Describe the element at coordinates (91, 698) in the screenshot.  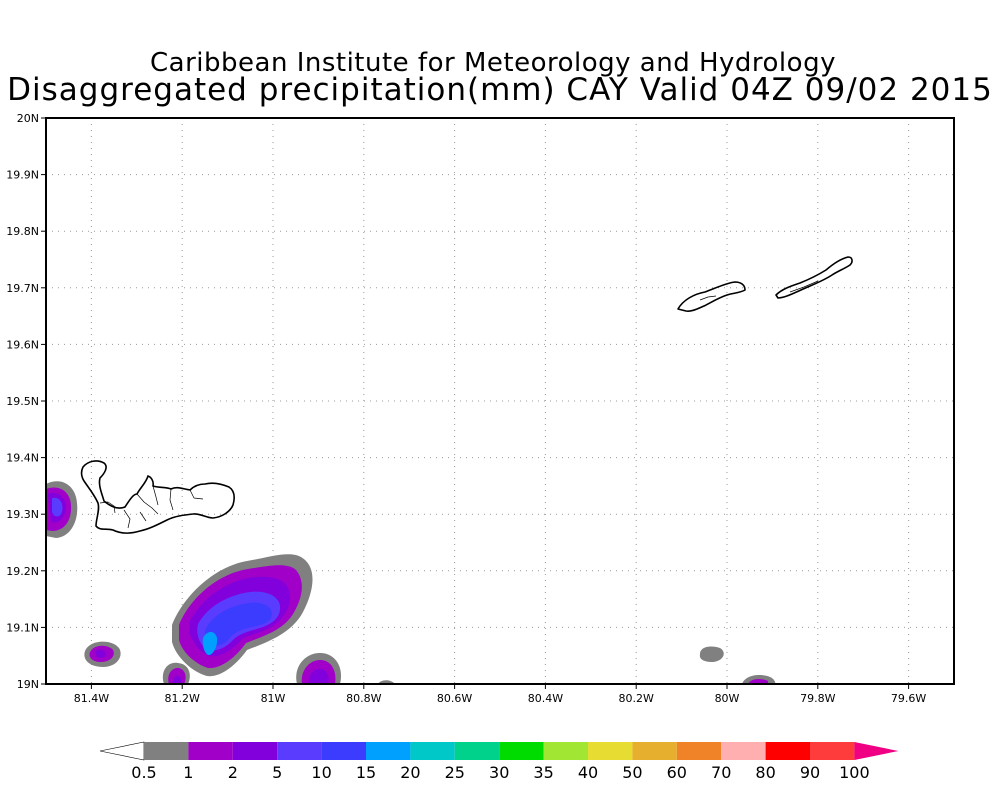
I see `lon-tick-label: 81.4W` at that location.